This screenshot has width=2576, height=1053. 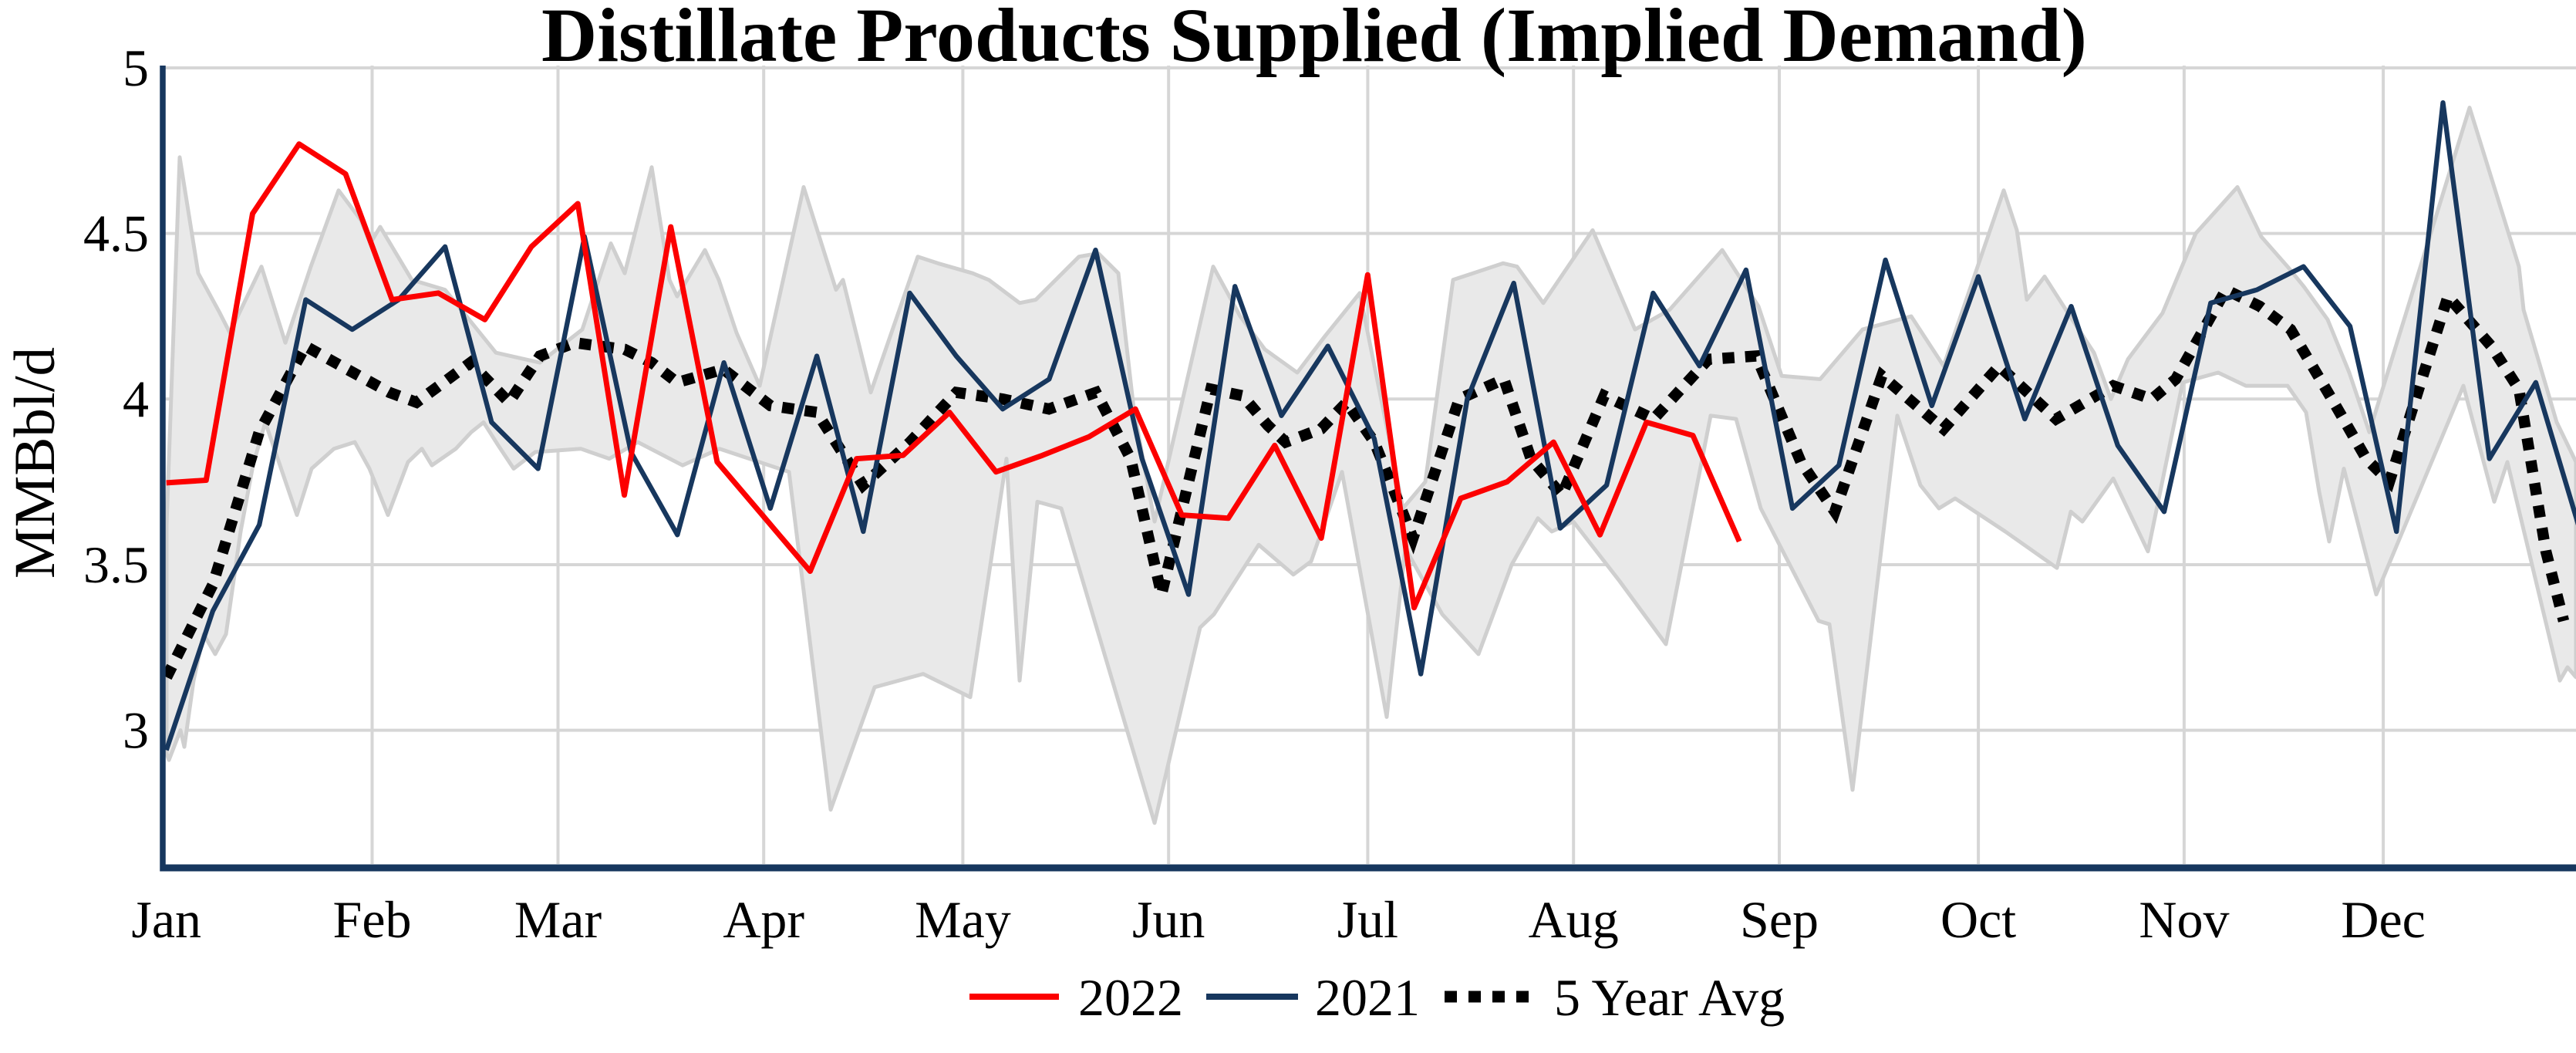 What do you see at coordinates (166, 919) in the screenshot?
I see `svg-text: Jan` at bounding box center [166, 919].